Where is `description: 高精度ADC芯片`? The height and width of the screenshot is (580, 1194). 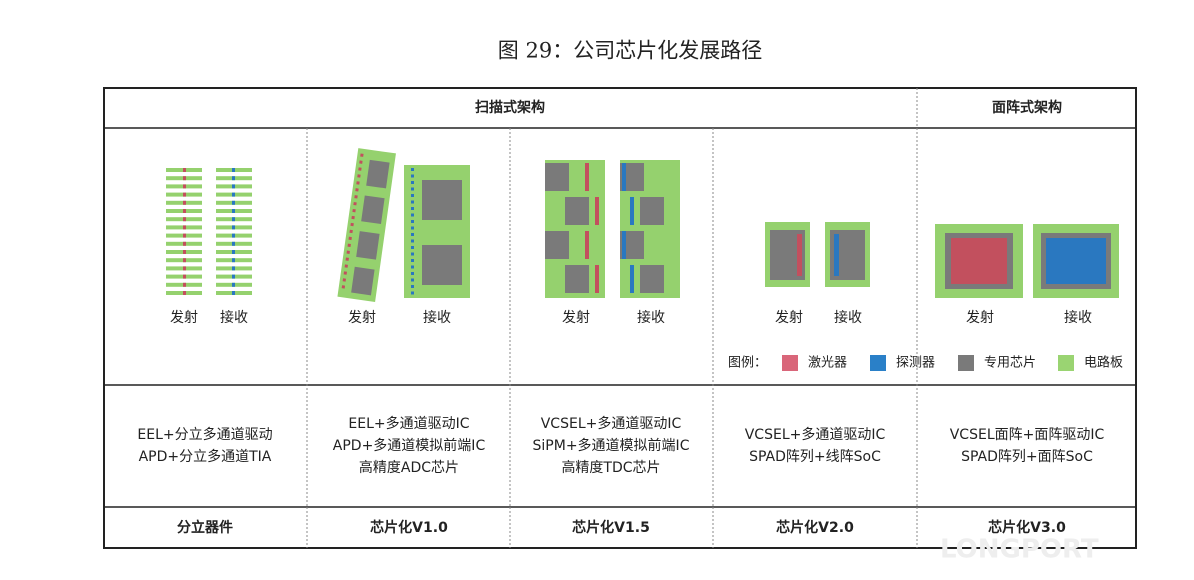
description: 高精度ADC芯片 is located at coordinates (409, 467).